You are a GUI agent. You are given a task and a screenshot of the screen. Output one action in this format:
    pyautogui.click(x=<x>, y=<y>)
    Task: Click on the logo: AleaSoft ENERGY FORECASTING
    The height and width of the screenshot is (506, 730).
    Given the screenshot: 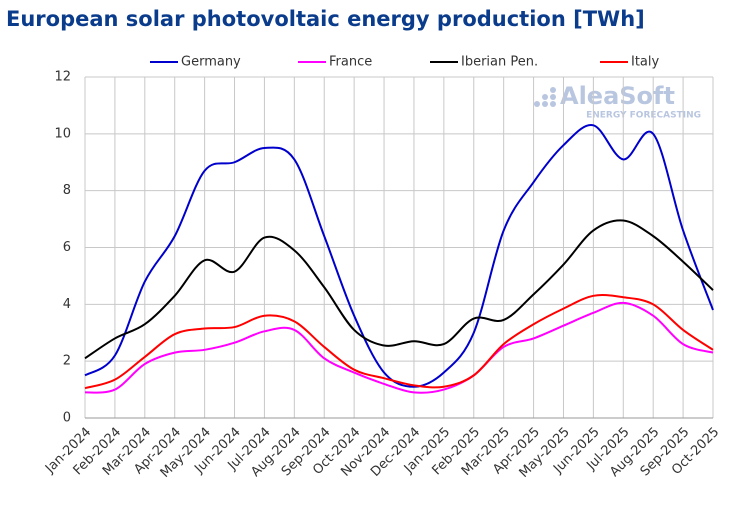 What is the action you would take?
    pyautogui.click(x=617, y=101)
    